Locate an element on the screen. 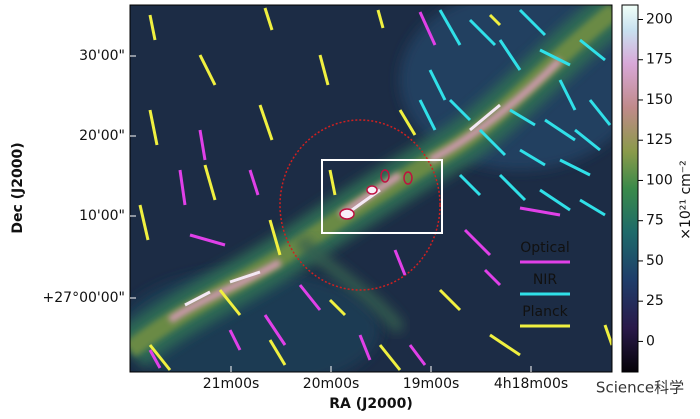  y-tick-label: 10'00" is located at coordinates (102, 216).